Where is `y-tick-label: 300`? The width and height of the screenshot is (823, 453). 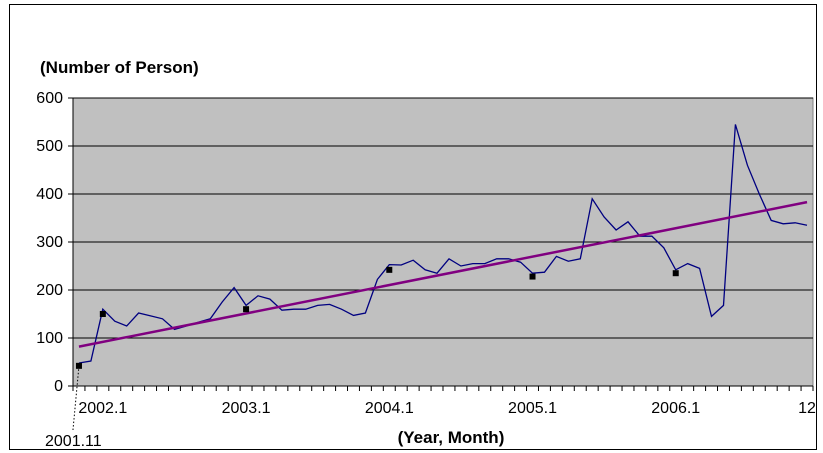
y-tick-label: 300 is located at coordinates (49, 242).